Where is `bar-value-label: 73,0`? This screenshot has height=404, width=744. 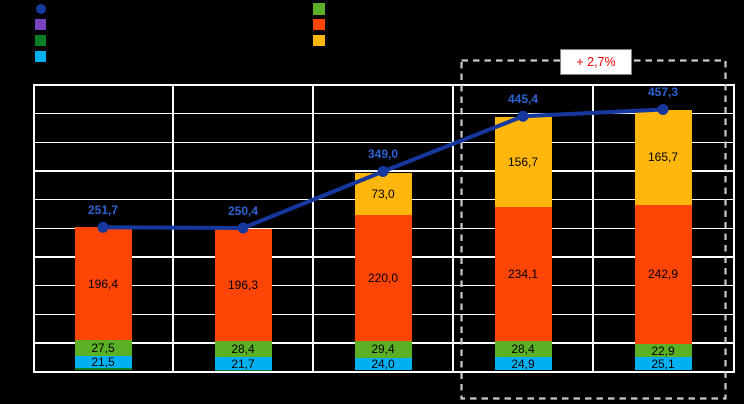
bar-value-label: 73,0 is located at coordinates (383, 193).